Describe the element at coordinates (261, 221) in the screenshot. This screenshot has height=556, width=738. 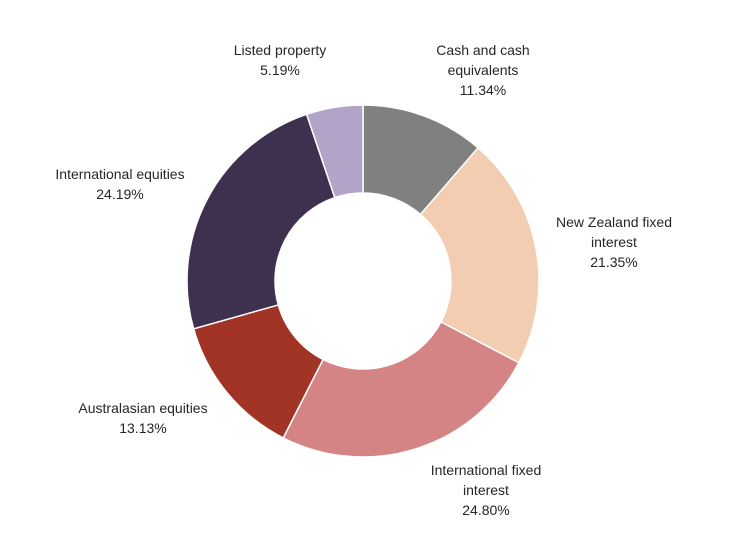
I see `slice-intl-equities` at that location.